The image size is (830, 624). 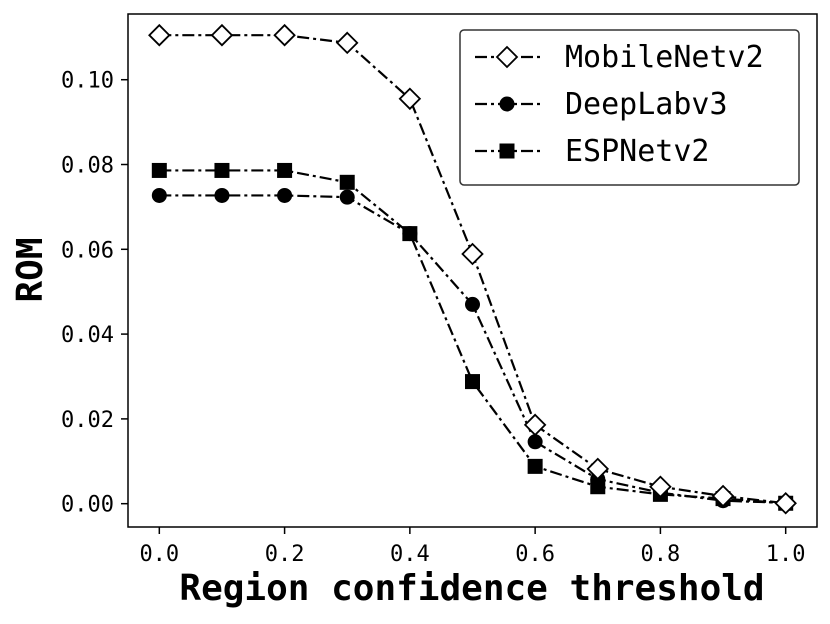 What do you see at coordinates (471, 588) in the screenshot?
I see `x-axis-title: Region confidence threshold` at bounding box center [471, 588].